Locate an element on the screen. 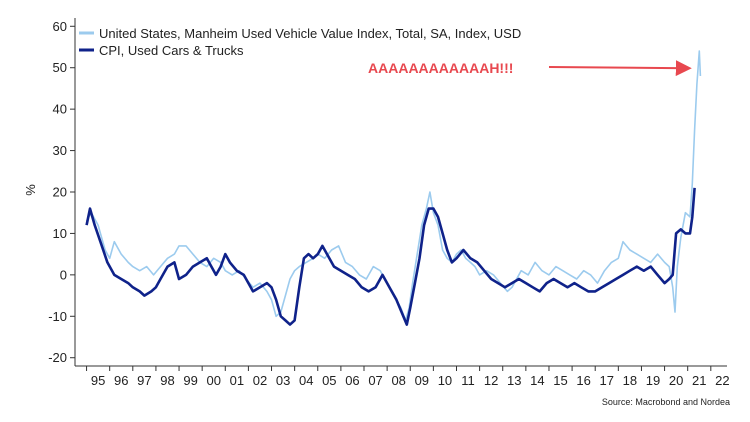  x-tick-label: 11 is located at coordinates (468, 380).